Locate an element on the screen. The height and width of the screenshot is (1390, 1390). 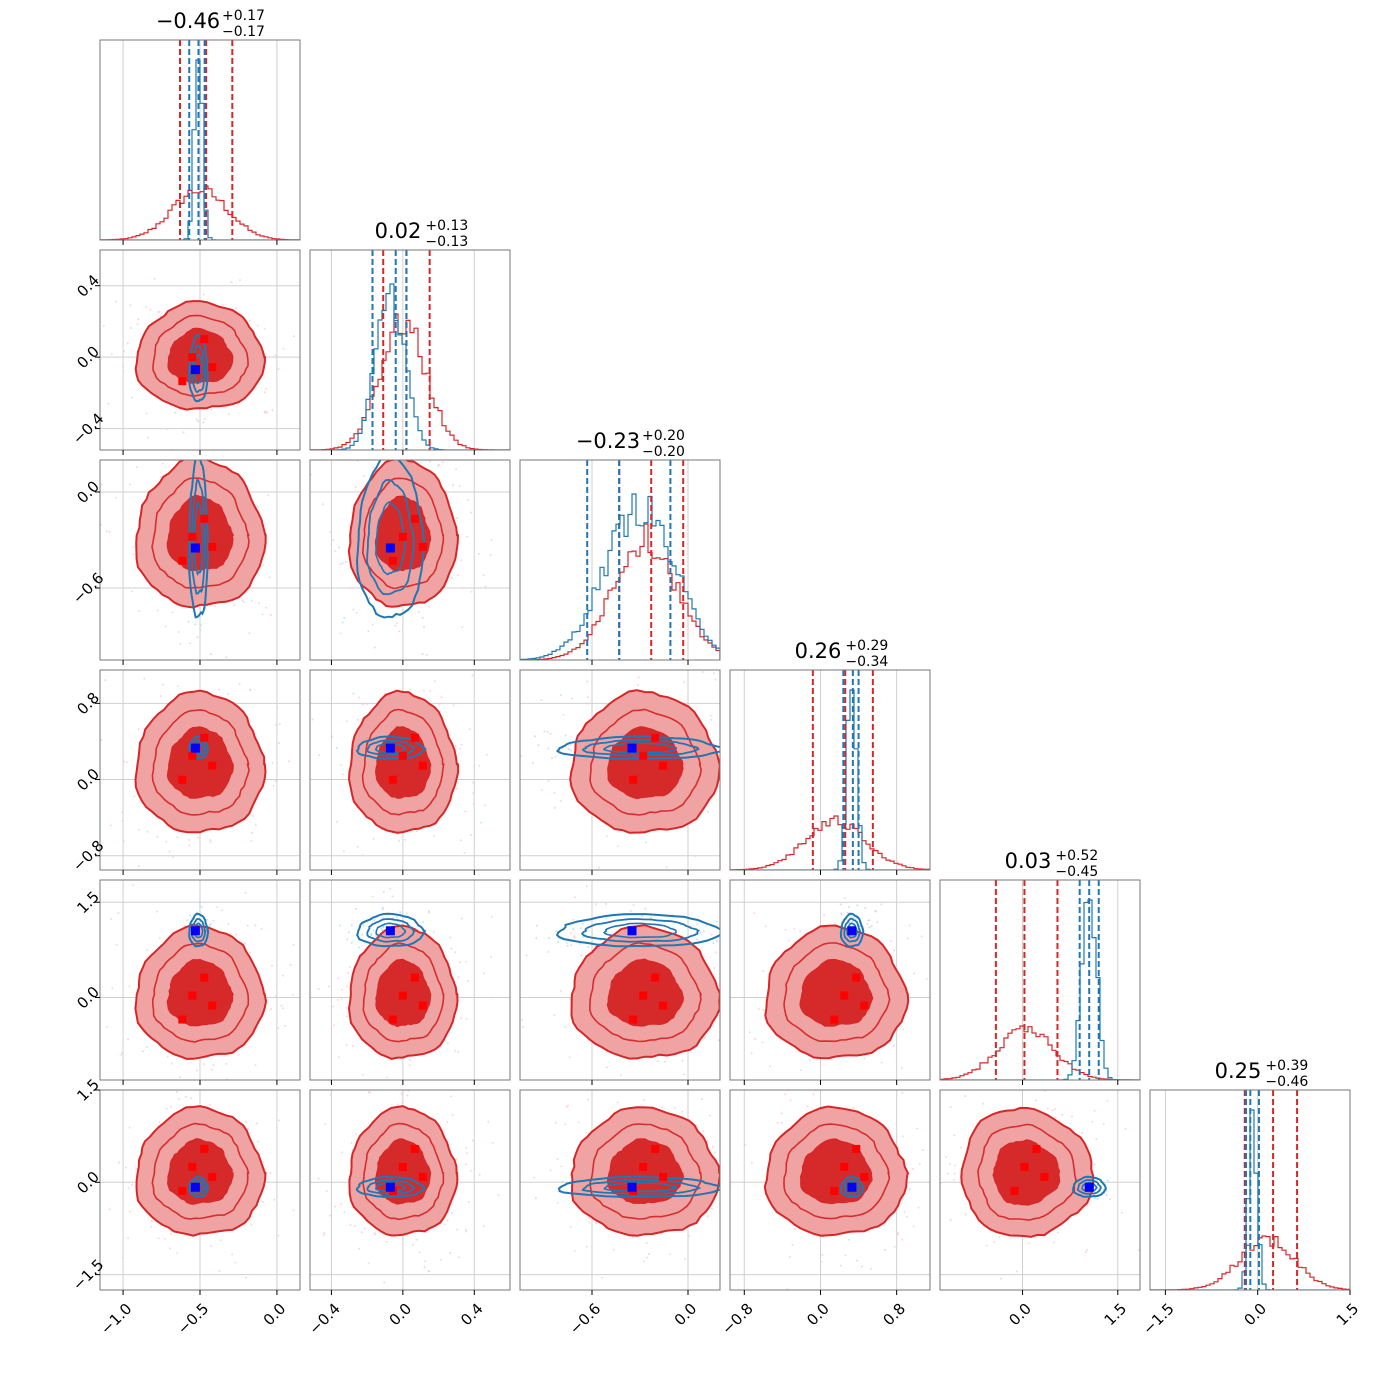
param-title-lower: −0.46 is located at coordinates (1286, 1082).